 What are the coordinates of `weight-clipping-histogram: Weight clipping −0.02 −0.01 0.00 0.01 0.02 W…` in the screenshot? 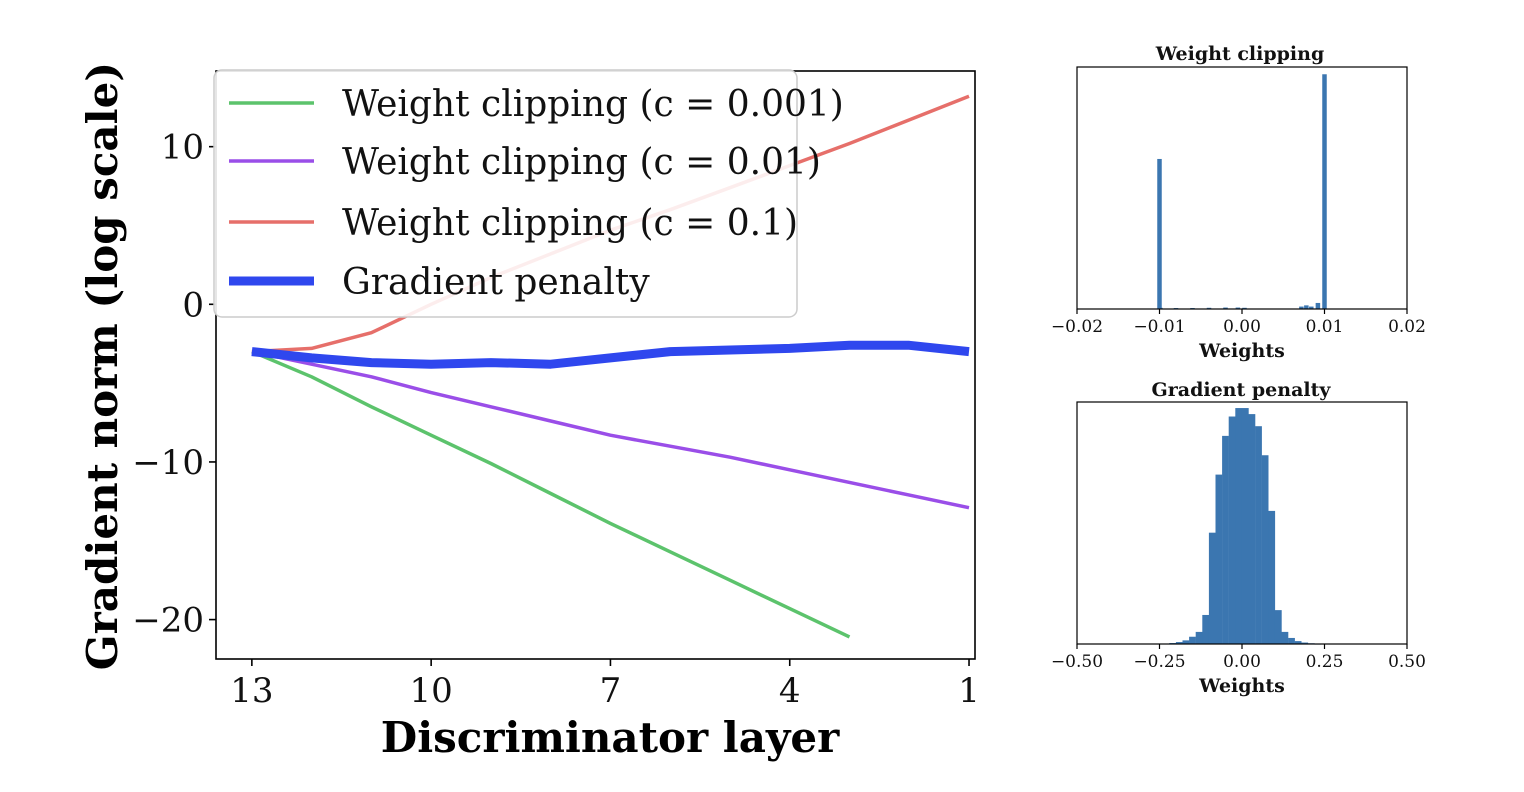 It's located at (1238, 202).